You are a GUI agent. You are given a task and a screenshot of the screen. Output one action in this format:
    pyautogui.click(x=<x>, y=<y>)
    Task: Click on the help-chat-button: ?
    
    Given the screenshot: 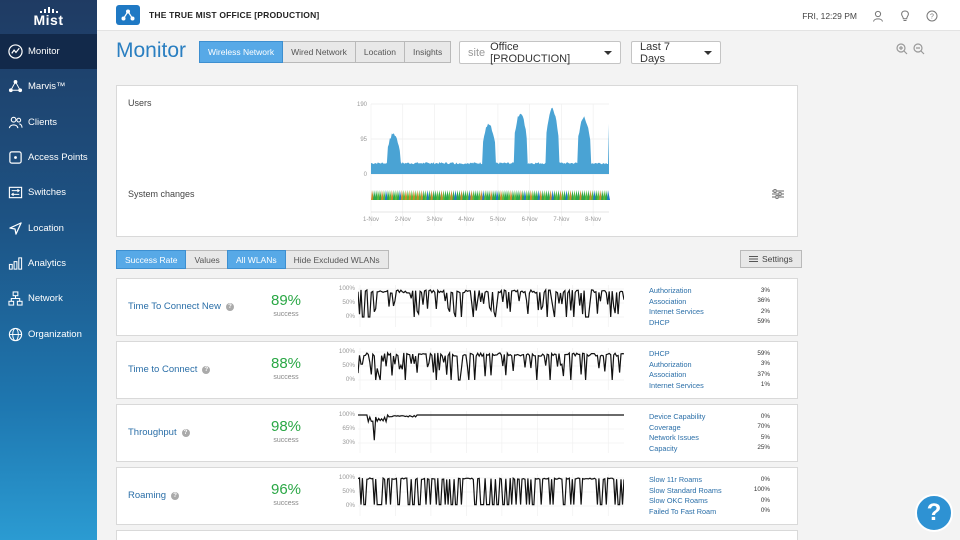 What is the action you would take?
    pyautogui.click(x=934, y=513)
    